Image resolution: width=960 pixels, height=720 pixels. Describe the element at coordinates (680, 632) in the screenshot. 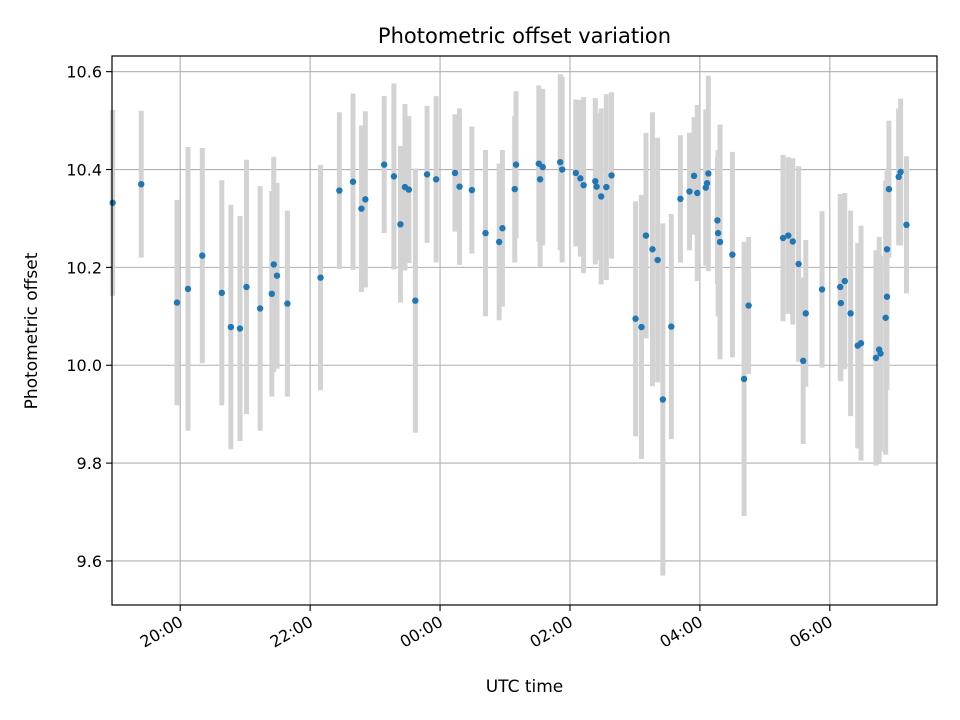

I see `x-tick-label: 04:00` at that location.